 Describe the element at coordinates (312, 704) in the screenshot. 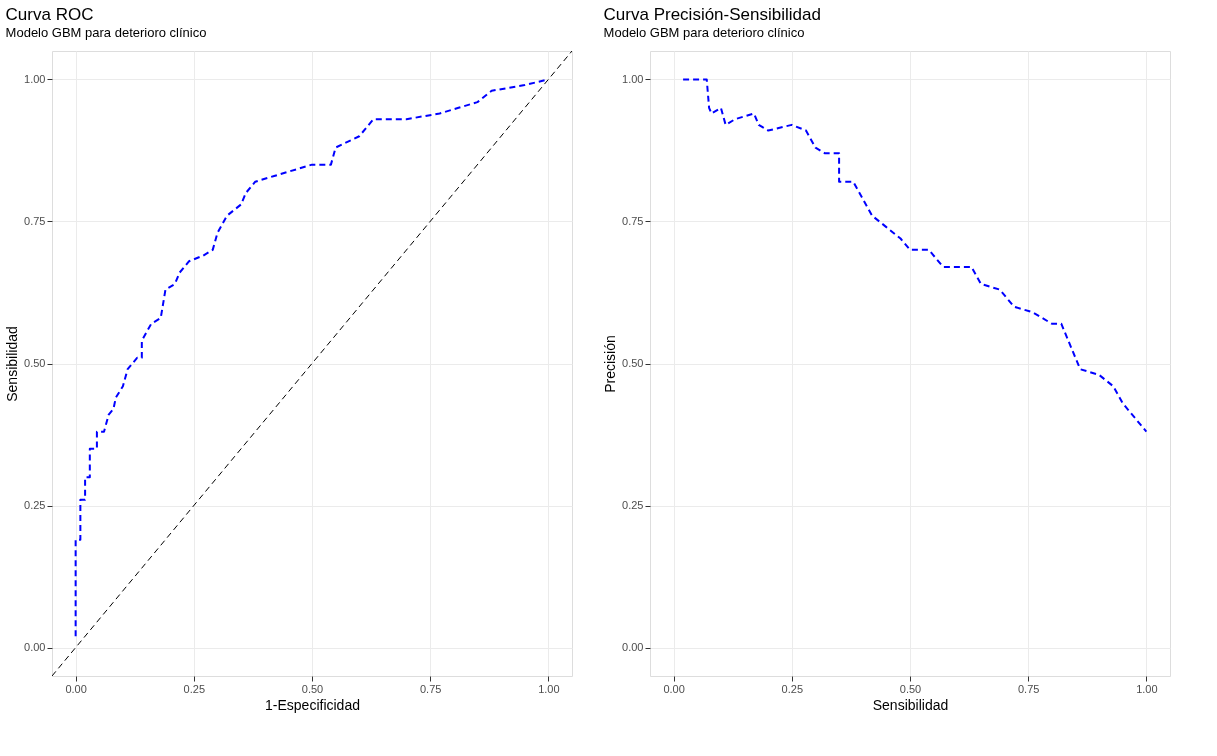

I see `x-axis-title: 1-Especificidad` at that location.